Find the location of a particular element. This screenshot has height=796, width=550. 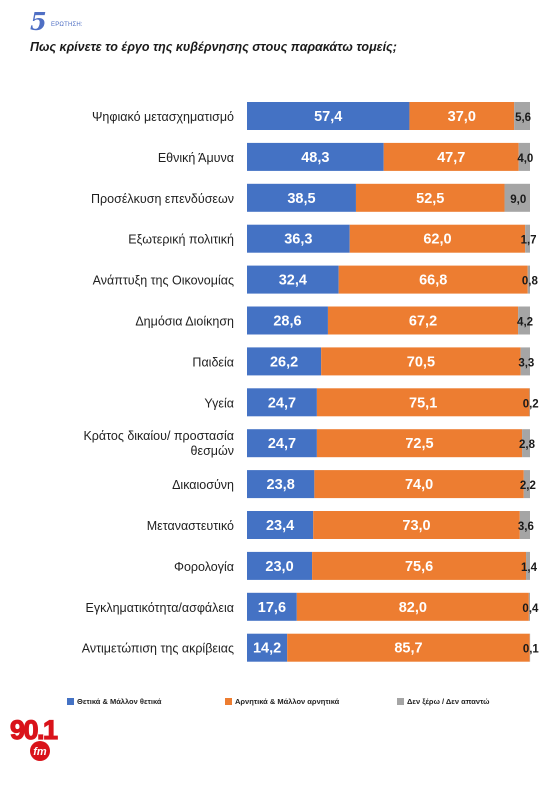

data-label: 14,2 is located at coordinates (267, 649).